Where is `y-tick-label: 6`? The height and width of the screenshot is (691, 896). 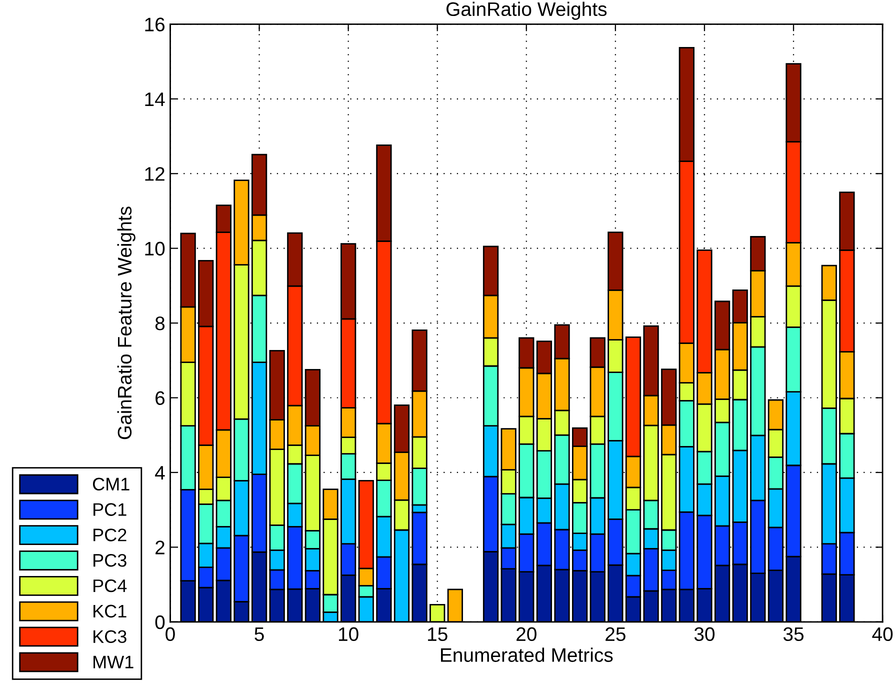 y-tick-label: 6 is located at coordinates (160, 398).